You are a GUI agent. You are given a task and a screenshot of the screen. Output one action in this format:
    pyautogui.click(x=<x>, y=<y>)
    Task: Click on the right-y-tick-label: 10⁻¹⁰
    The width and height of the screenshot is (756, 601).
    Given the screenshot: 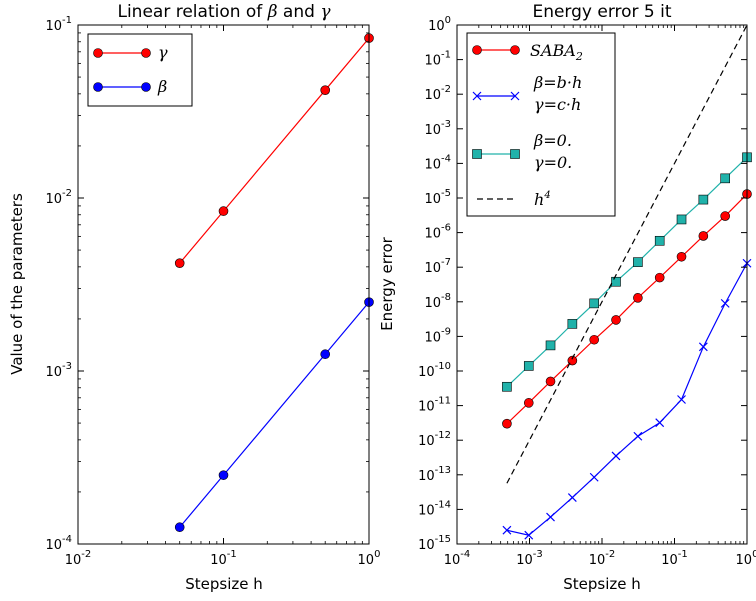 What is the action you would take?
    pyautogui.click(x=434, y=370)
    